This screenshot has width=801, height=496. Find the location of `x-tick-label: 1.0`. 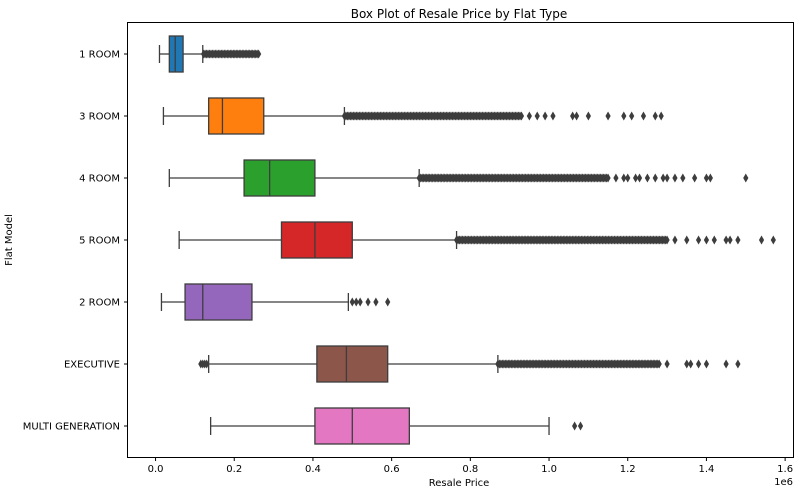

x-tick-label: 1.0 is located at coordinates (549, 469).